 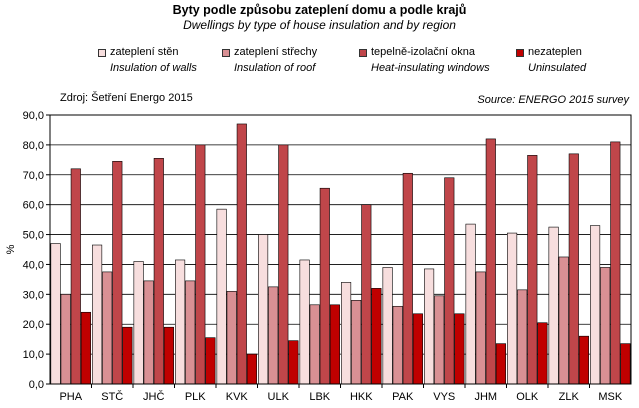 What do you see at coordinates (276, 52) in the screenshot?
I see `legend-label-roof: zateplení střechy` at bounding box center [276, 52].